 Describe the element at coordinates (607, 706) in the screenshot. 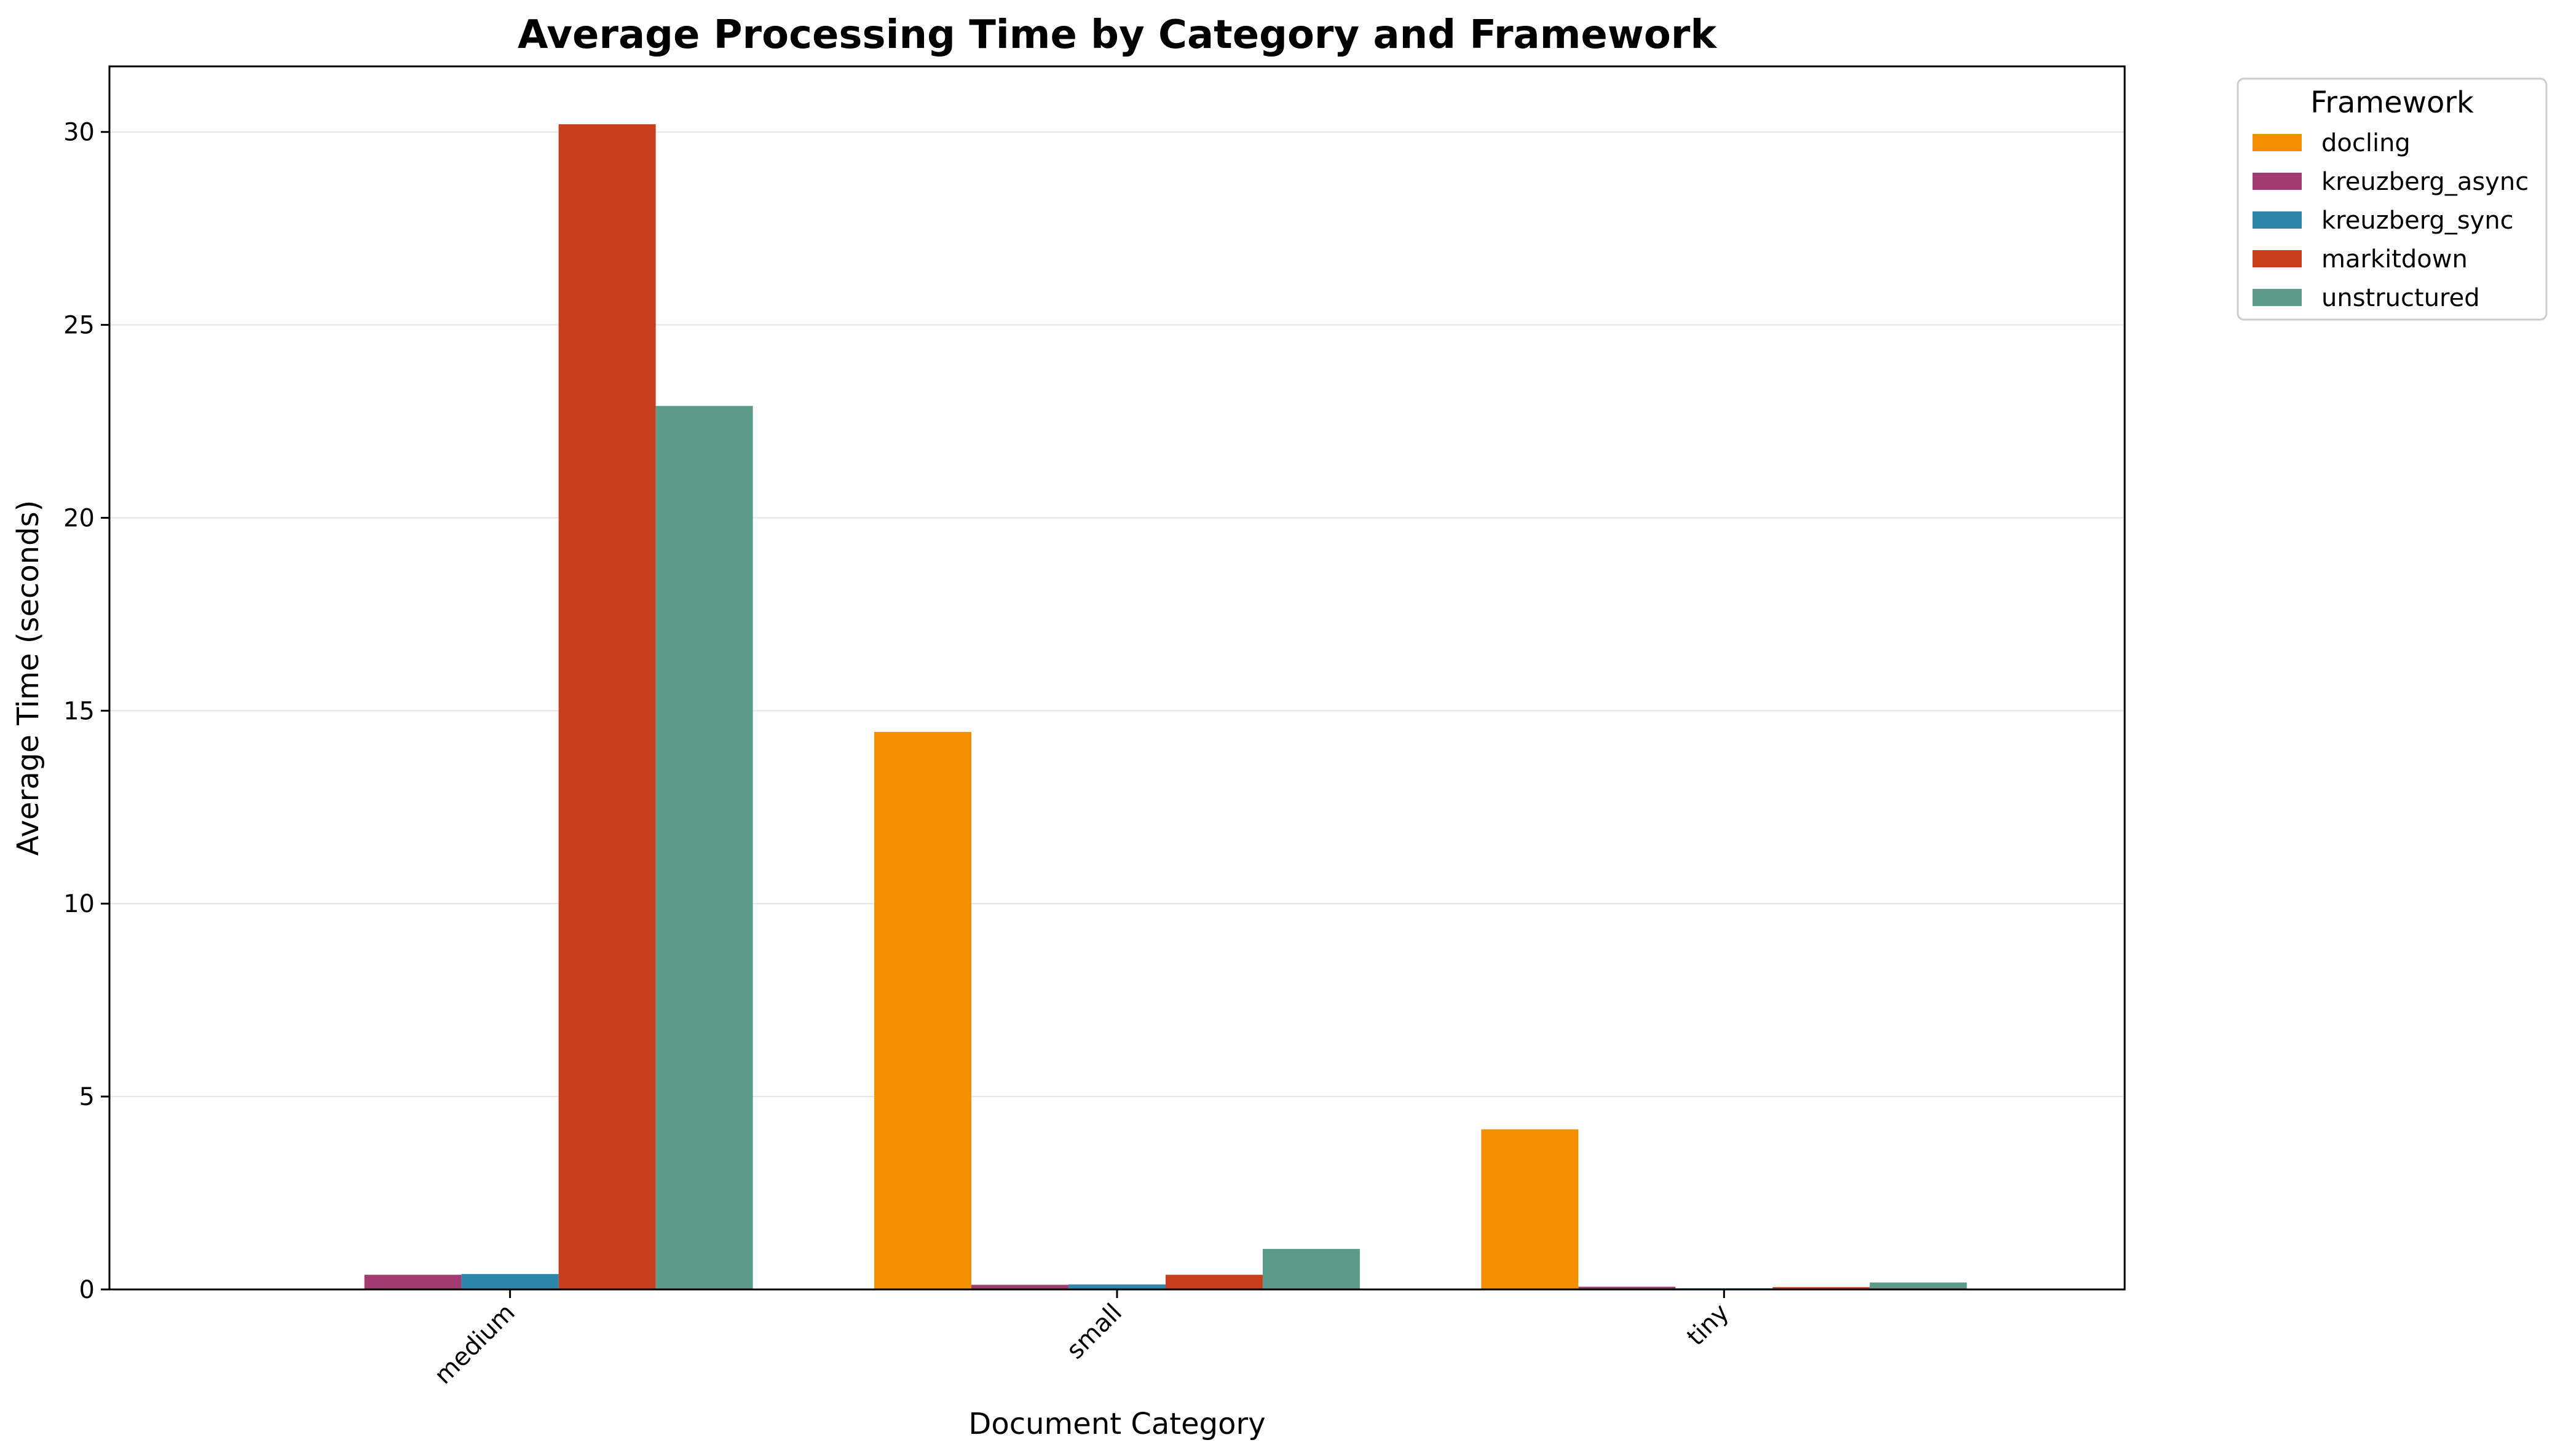

I see `bar-markitdown-medium` at that location.